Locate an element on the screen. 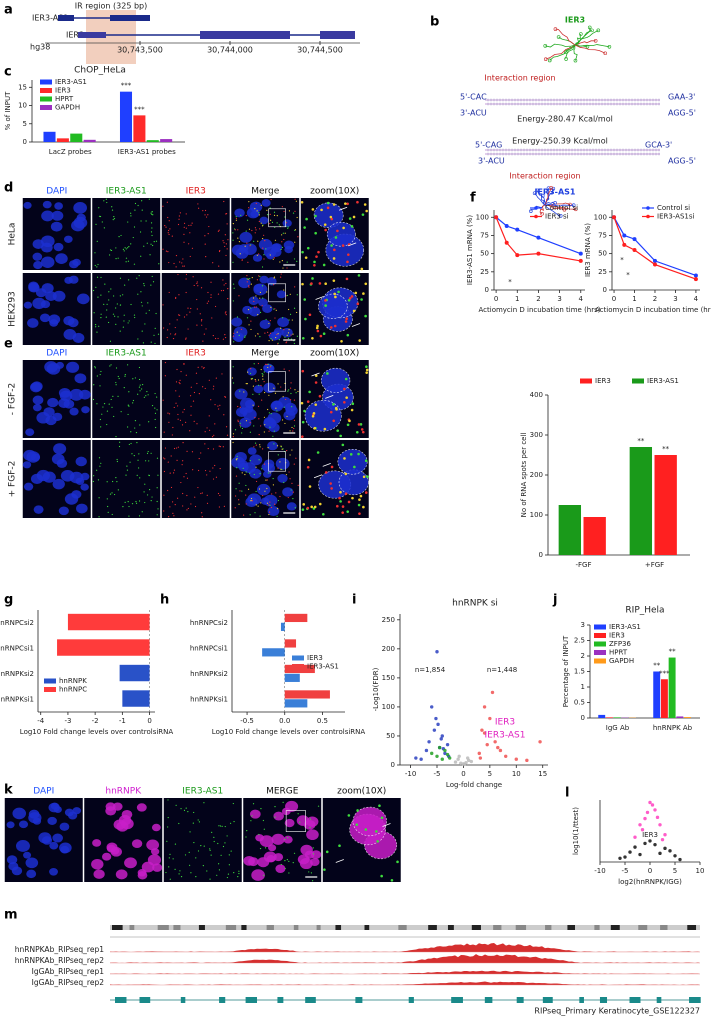 The image size is (711, 1018). y-tick-label: 75 is located at coordinates (602, 235).